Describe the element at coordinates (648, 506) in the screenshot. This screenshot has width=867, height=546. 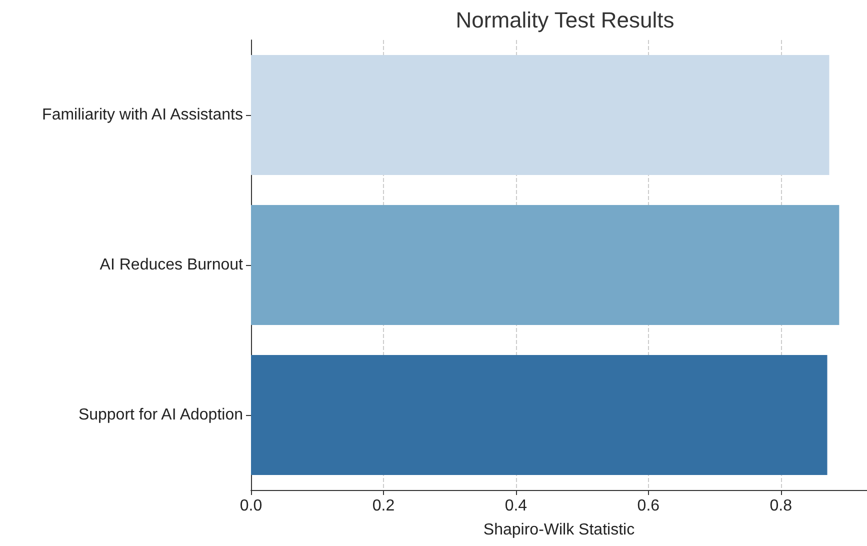
I see `x-tick-label: 0.6` at that location.